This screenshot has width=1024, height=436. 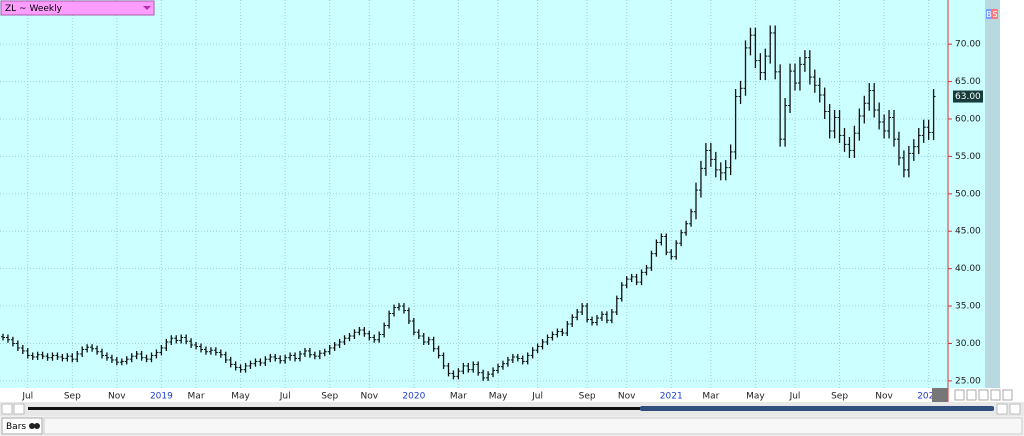 I want to click on scroll-left, so click(x=19, y=409).